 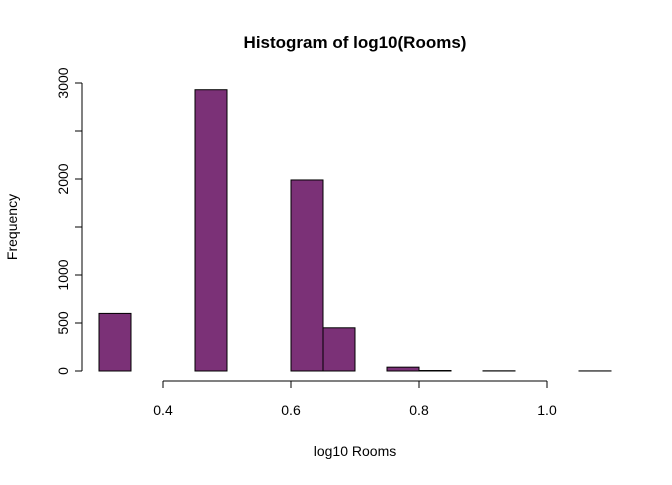 I want to click on y-tick-label-6: 3000, so click(x=63, y=82).